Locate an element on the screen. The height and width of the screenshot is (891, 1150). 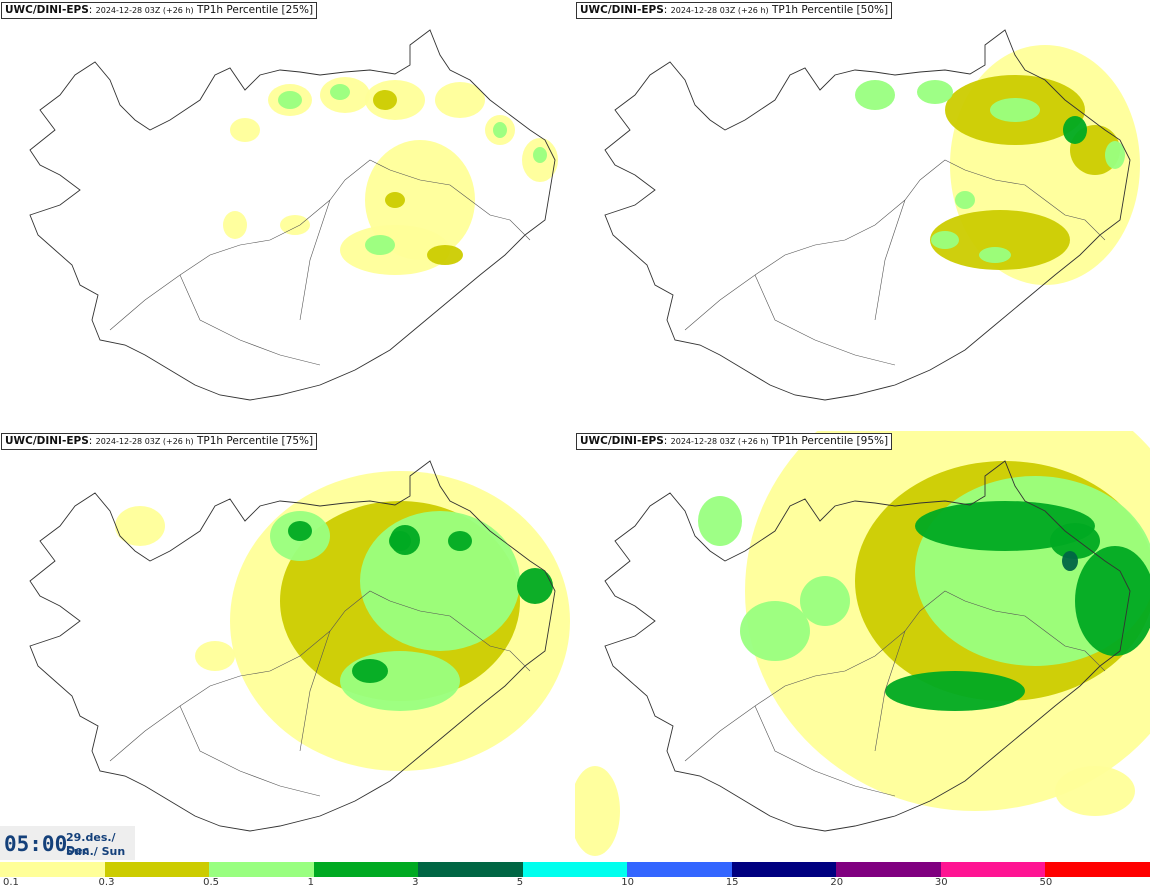
precip-colorbar is located at coordinates (575, 869).